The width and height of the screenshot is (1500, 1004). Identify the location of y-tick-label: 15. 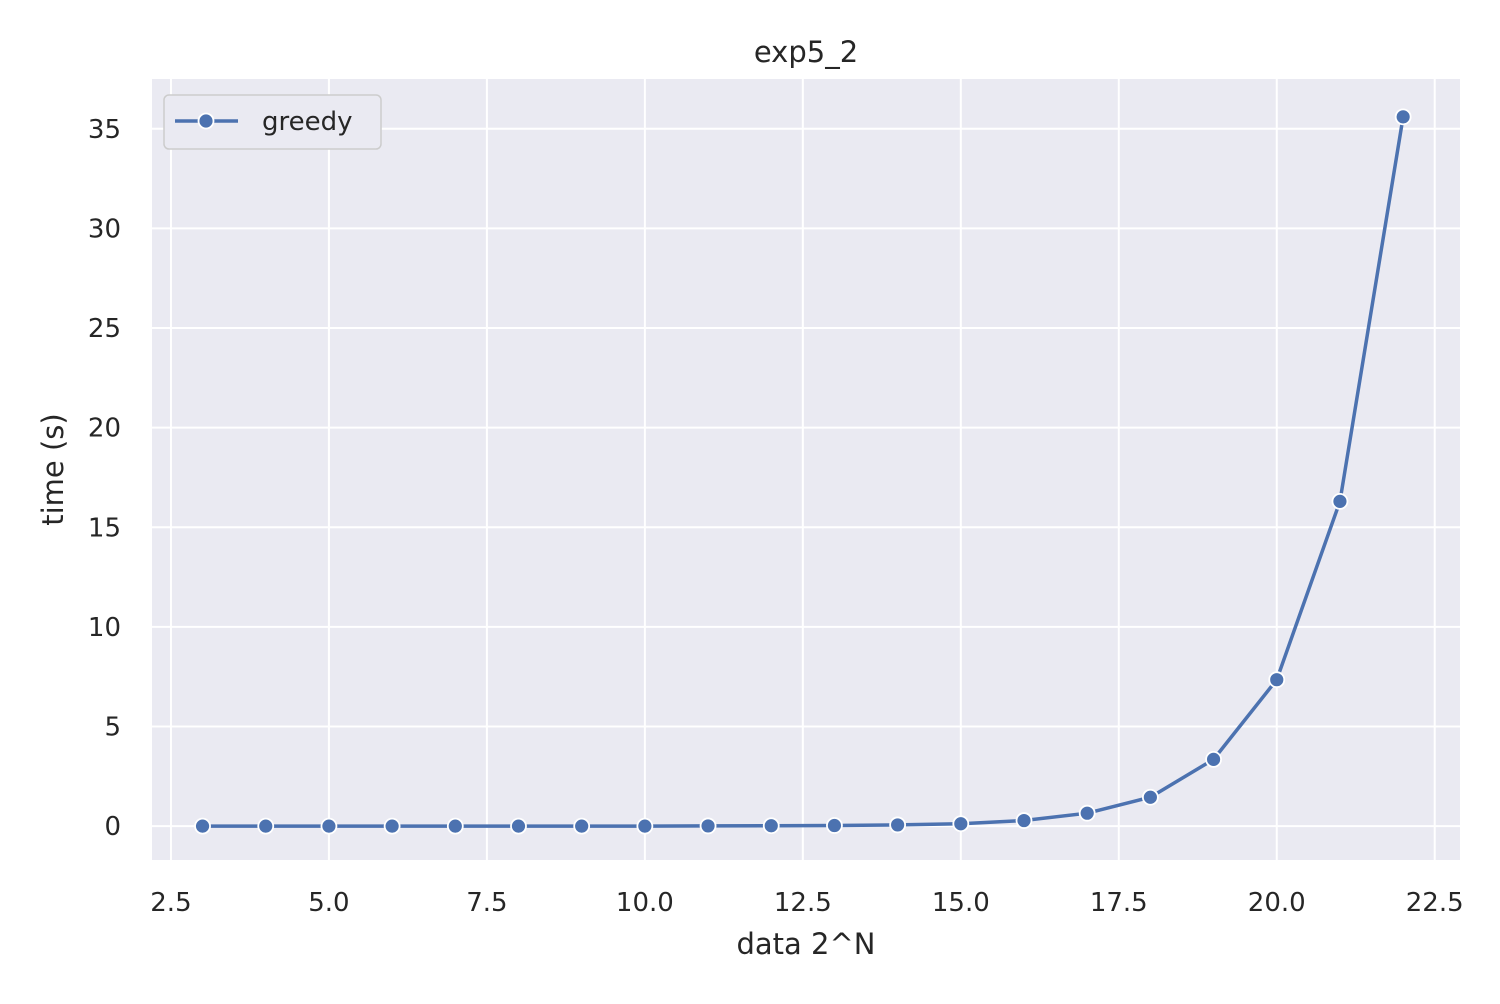
(104, 528).